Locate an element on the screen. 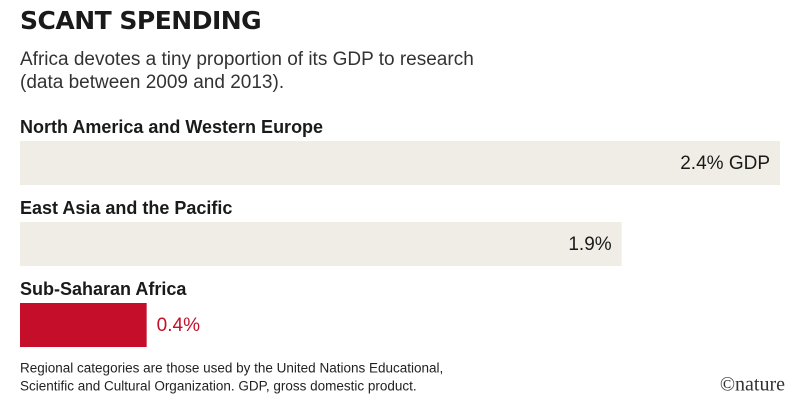 Image resolution: width=800 pixels, height=409 pixels. value-label: 0.4% is located at coordinates (178, 325).